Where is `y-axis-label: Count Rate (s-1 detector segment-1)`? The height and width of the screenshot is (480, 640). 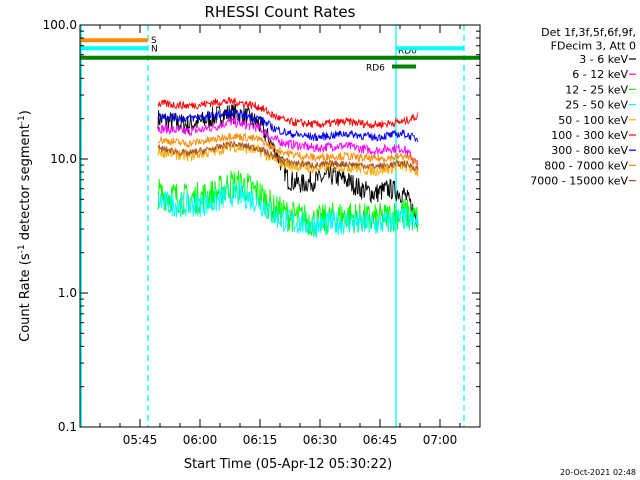
y-axis-label: Count Rate (s-1 detector segment-1) is located at coordinates (25, 226).